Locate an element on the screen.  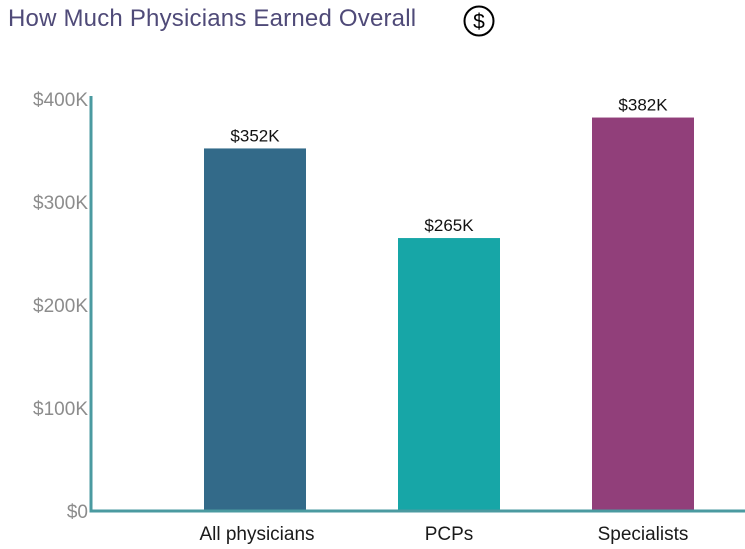
y-tick-label: $300K is located at coordinates (60, 203).